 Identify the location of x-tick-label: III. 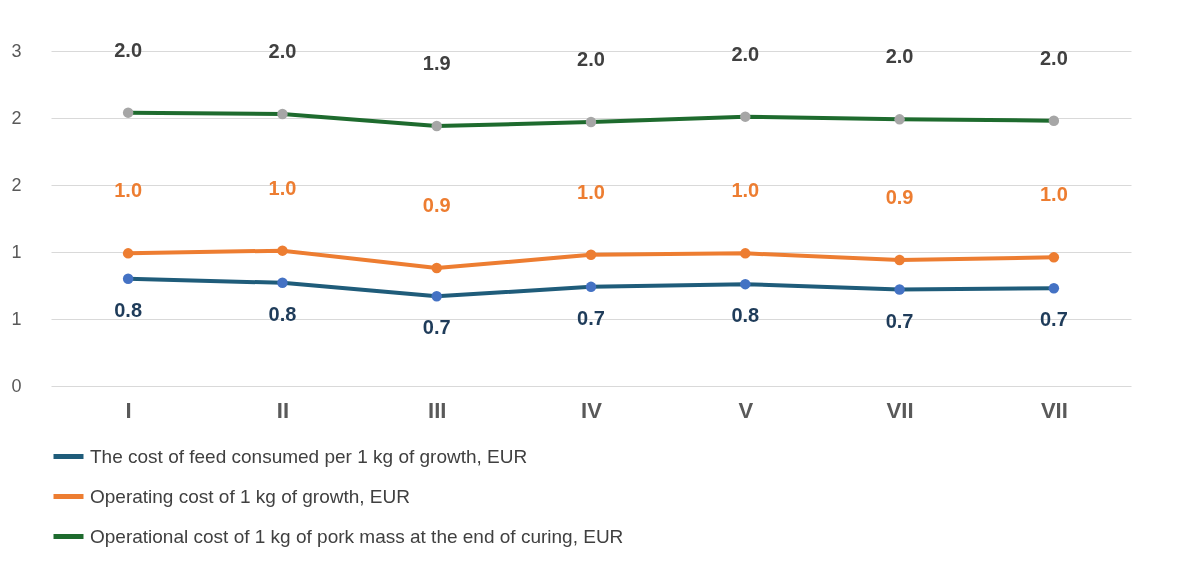
(437, 410).